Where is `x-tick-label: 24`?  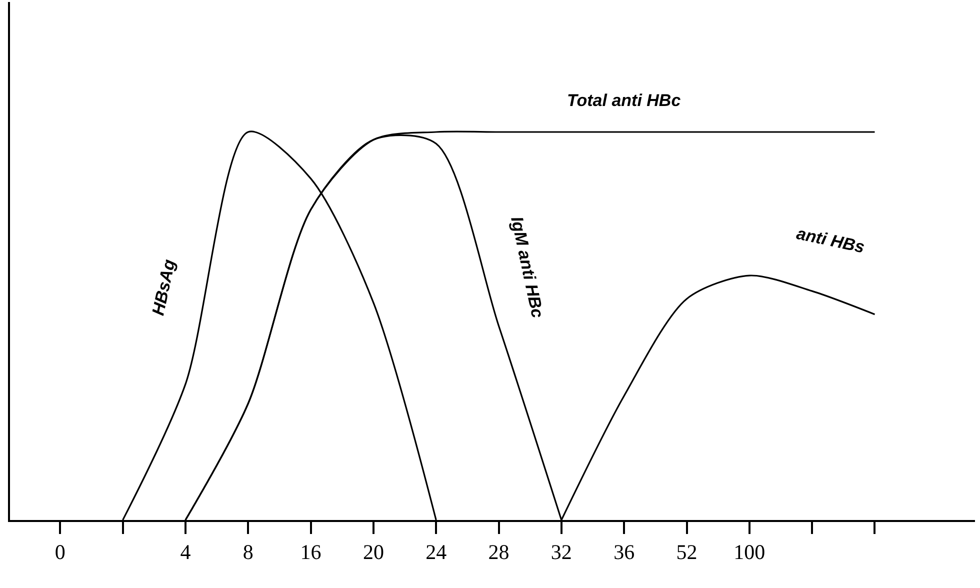 x-tick-label: 24 is located at coordinates (437, 552).